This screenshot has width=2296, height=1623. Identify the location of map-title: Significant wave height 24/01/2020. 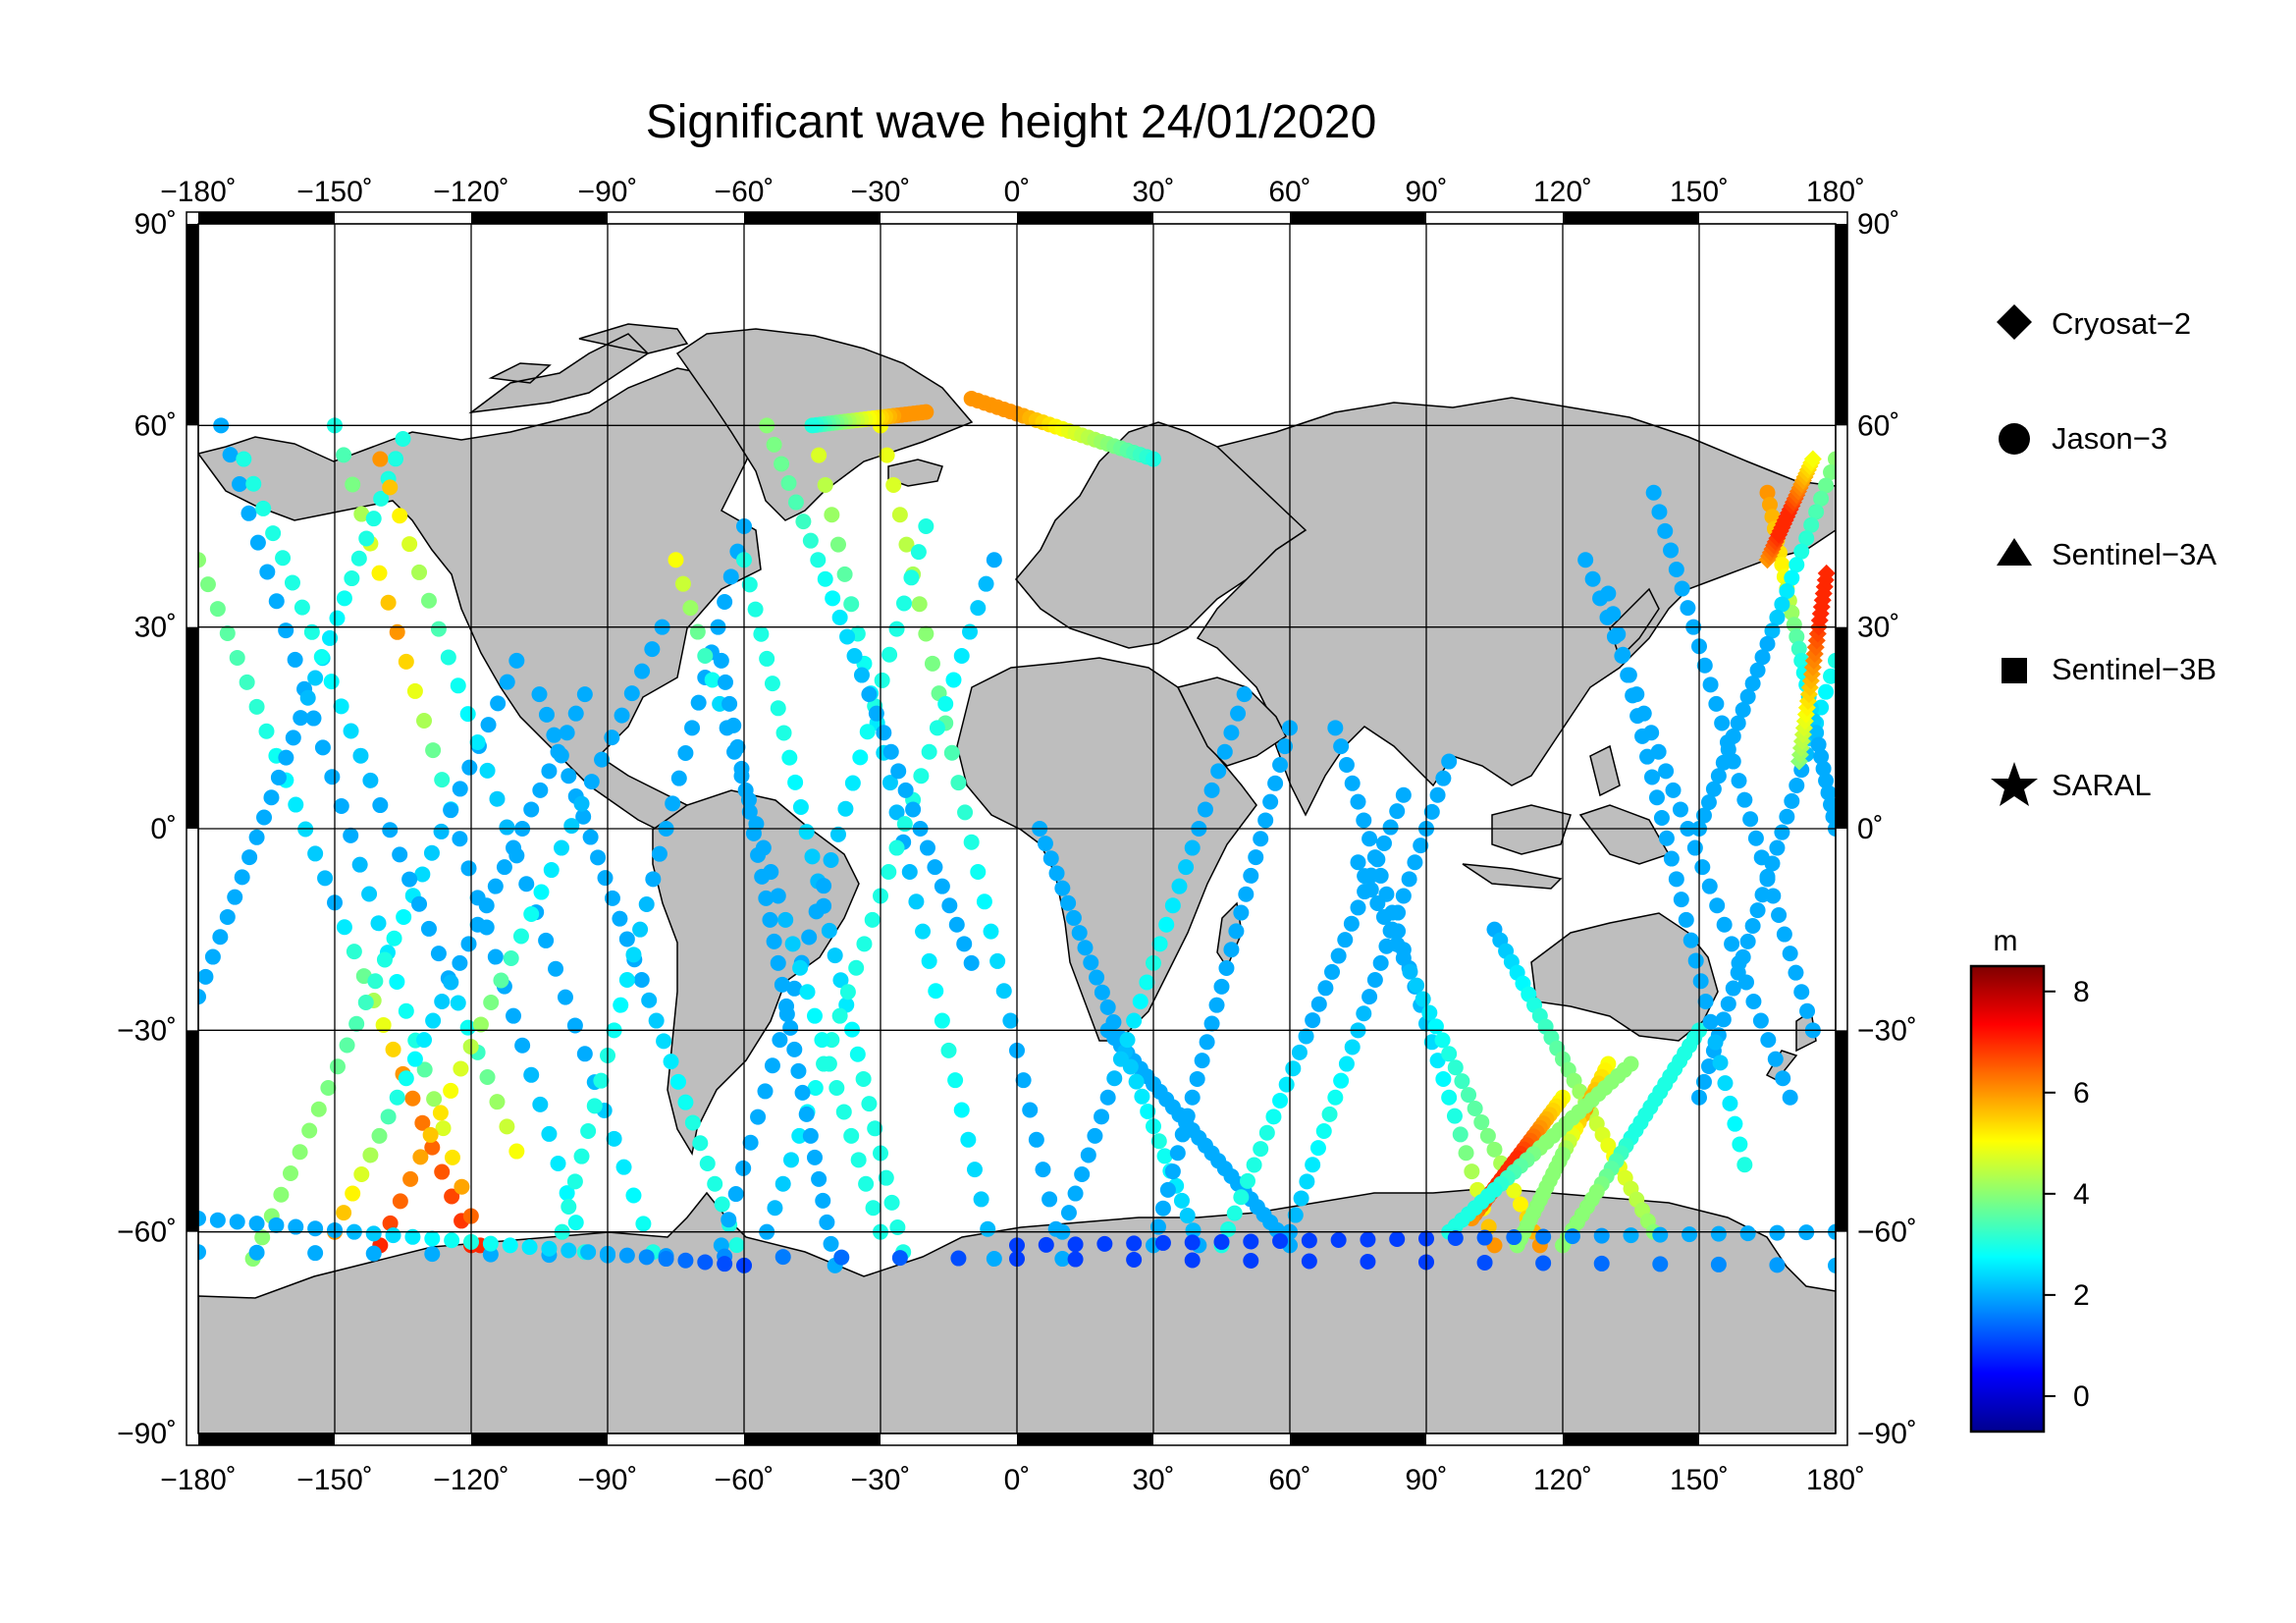
(1011, 122).